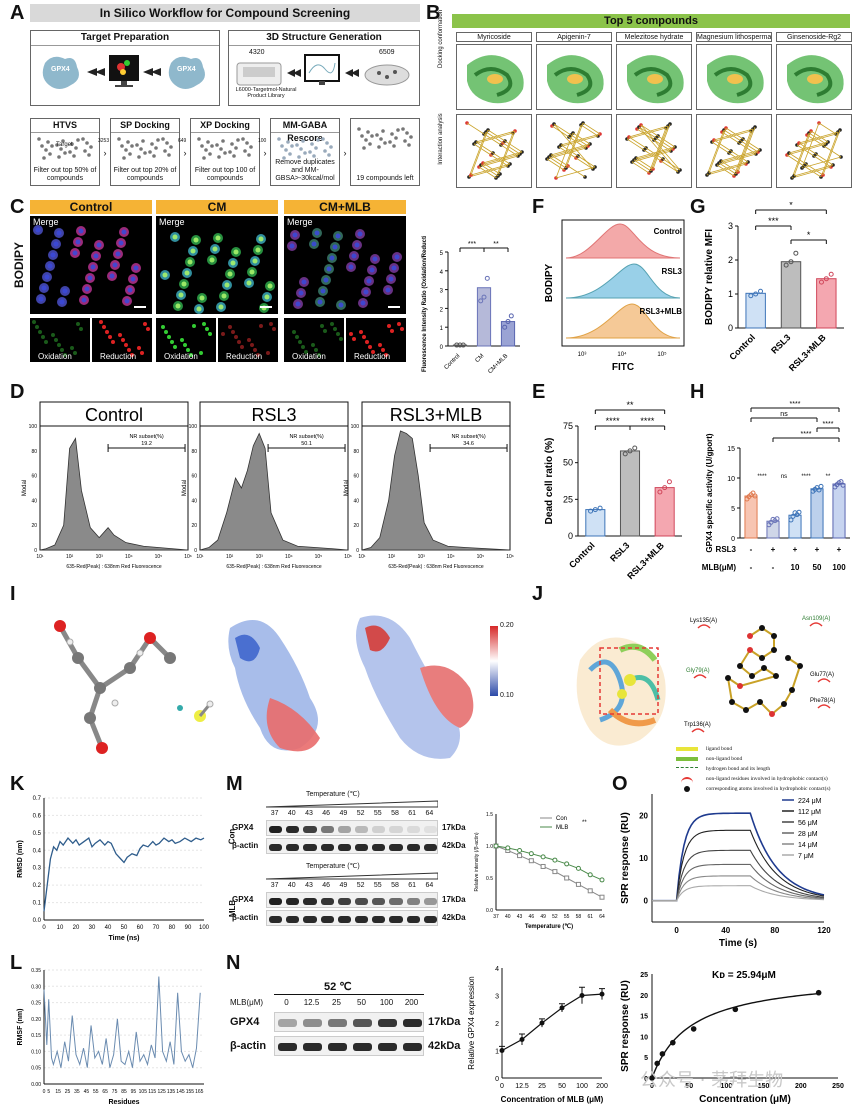  I want to click on oxidation-micrograph: Oxidation, so click(186, 340).